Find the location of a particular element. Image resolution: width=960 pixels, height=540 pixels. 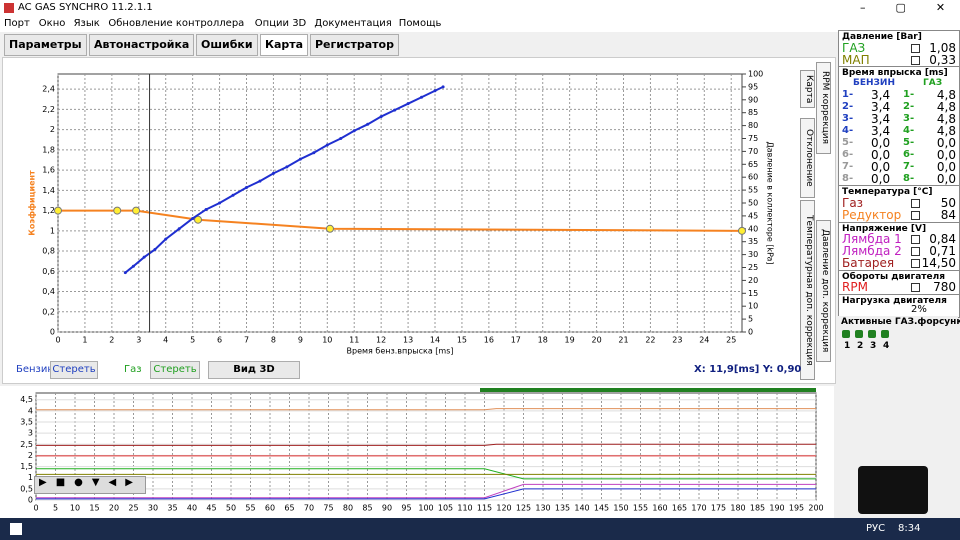

y2-tick-label: 70 is located at coordinates (753, 151).